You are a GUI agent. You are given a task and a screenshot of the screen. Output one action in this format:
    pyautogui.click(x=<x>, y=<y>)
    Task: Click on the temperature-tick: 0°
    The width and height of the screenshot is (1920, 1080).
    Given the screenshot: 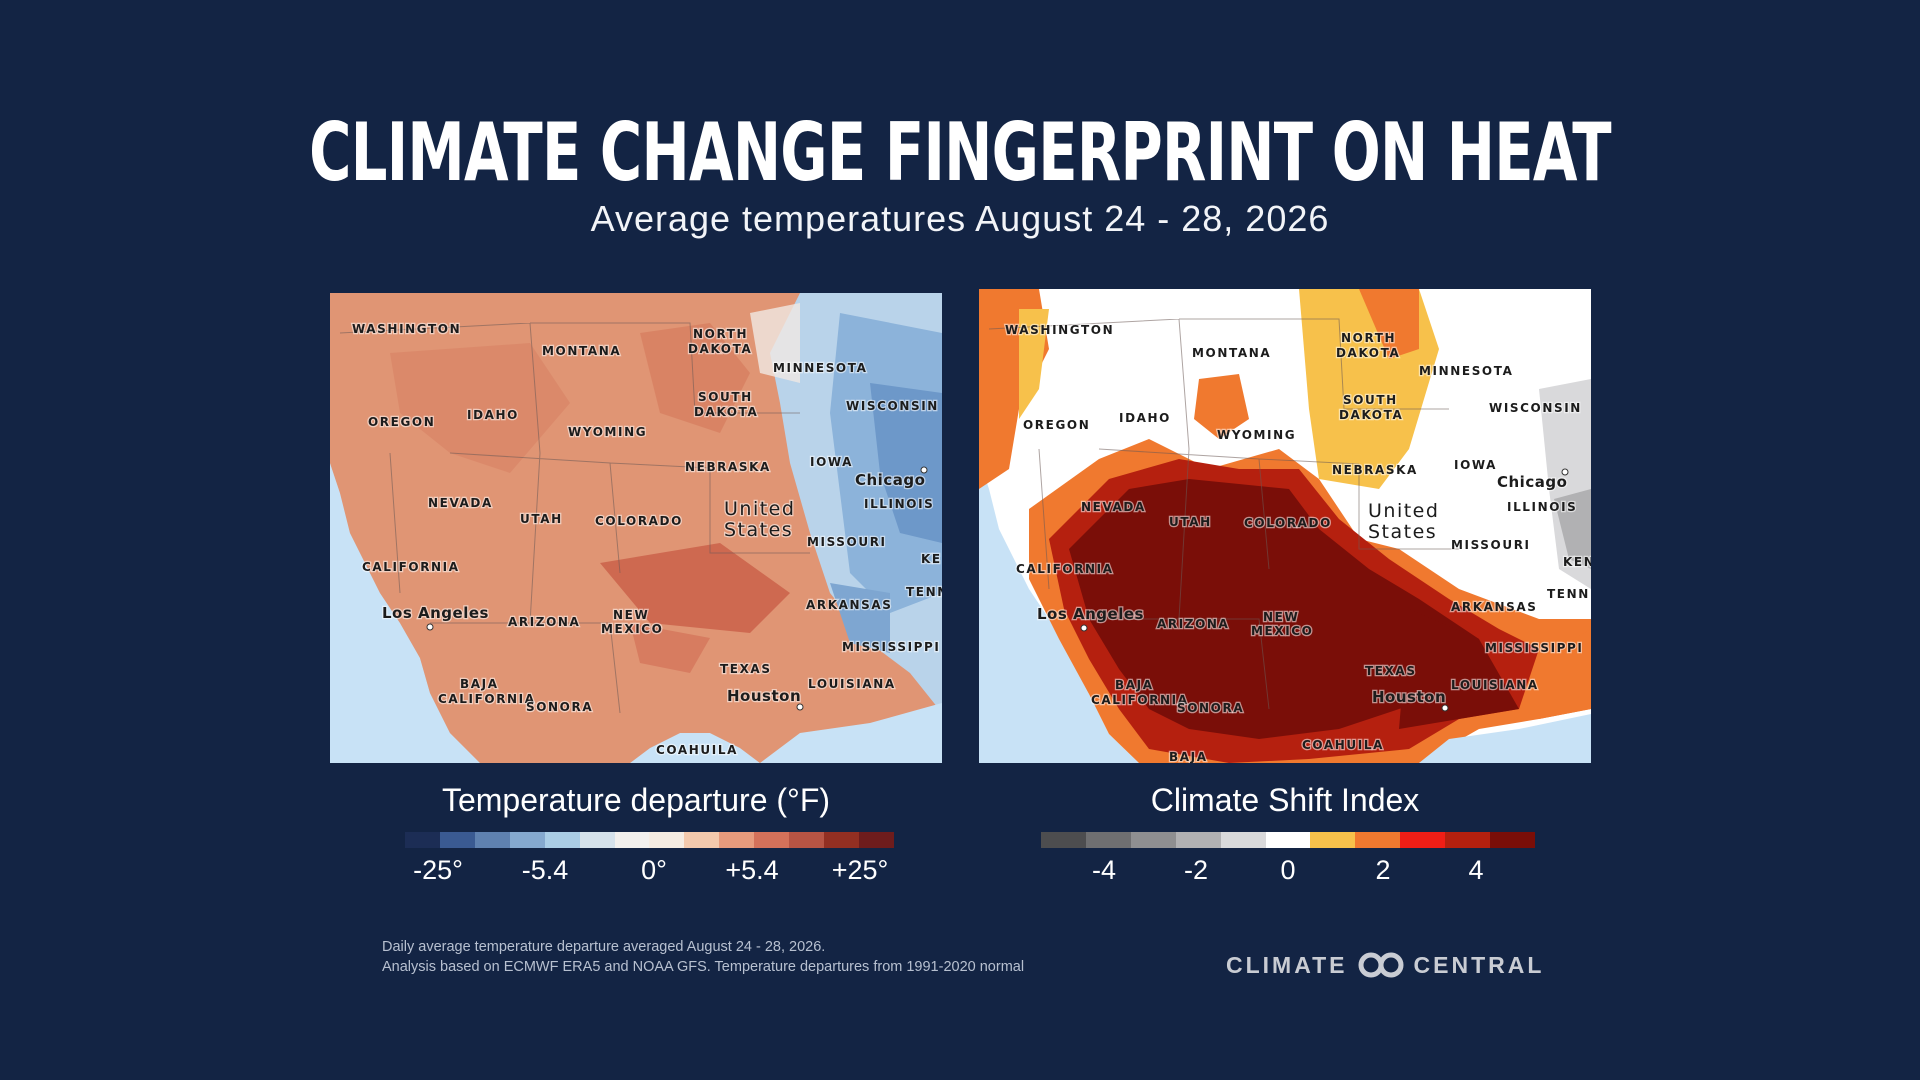 What is the action you would take?
    pyautogui.click(x=654, y=870)
    